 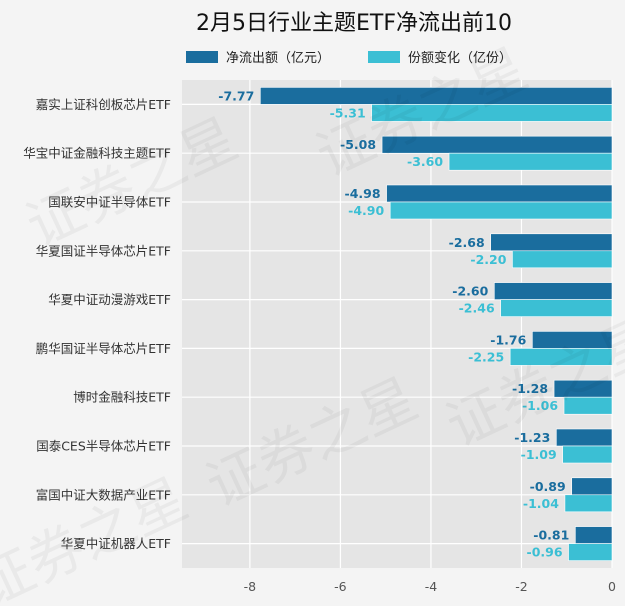 What do you see at coordinates (539, 454) in the screenshot?
I see `data-label: -1.09` at bounding box center [539, 454].